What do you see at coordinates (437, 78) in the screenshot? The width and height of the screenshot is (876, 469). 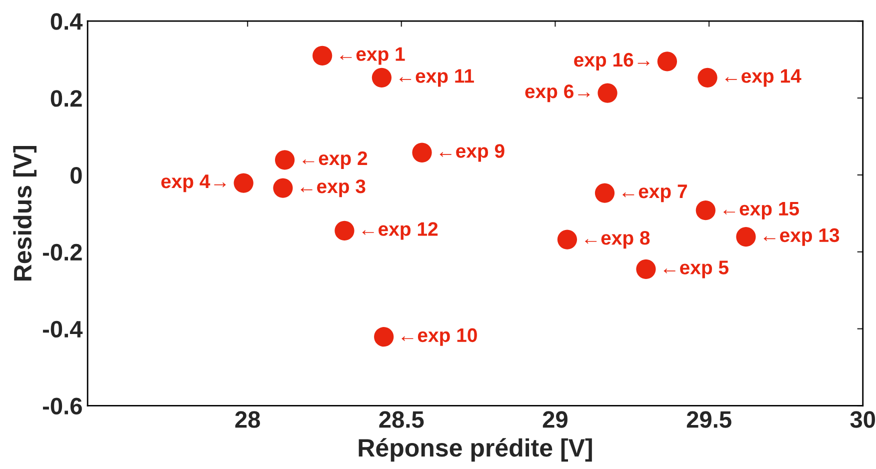 I see `annotation: ←exp 11` at bounding box center [437, 78].